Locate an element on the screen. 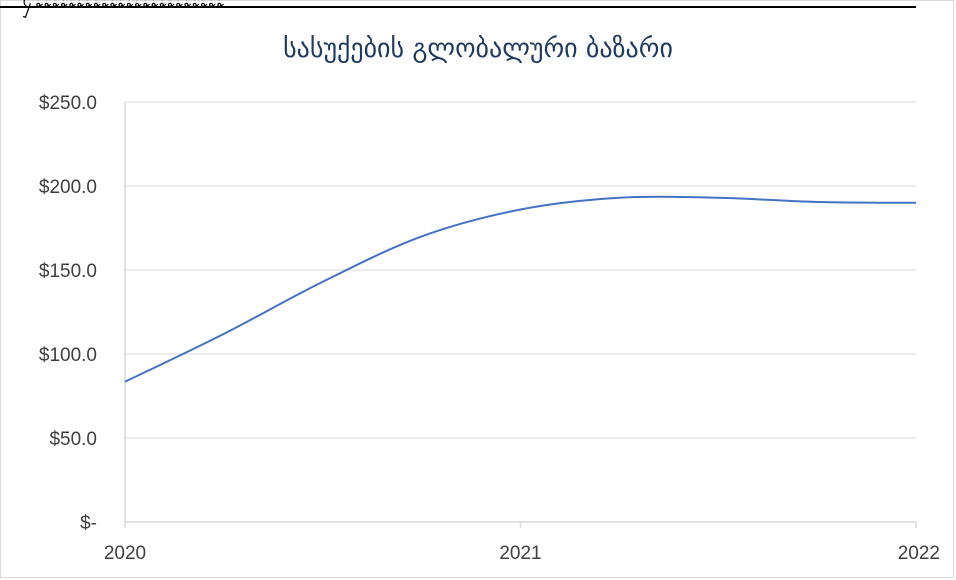 The height and width of the screenshot is (580, 956). cut-off-heading: ႁႊႊႊႊႊႊႊႊႊႊႊႊႊႊႊႊႊႊႊႊႊႊႊ is located at coordinates (478, 5).